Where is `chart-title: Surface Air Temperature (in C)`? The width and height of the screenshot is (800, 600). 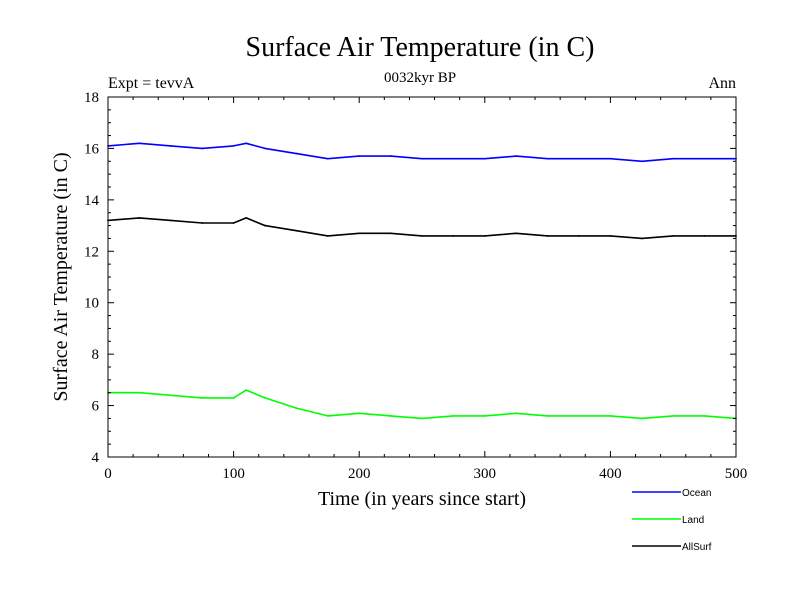
chart-title: Surface Air Temperature (in C) is located at coordinates (420, 47).